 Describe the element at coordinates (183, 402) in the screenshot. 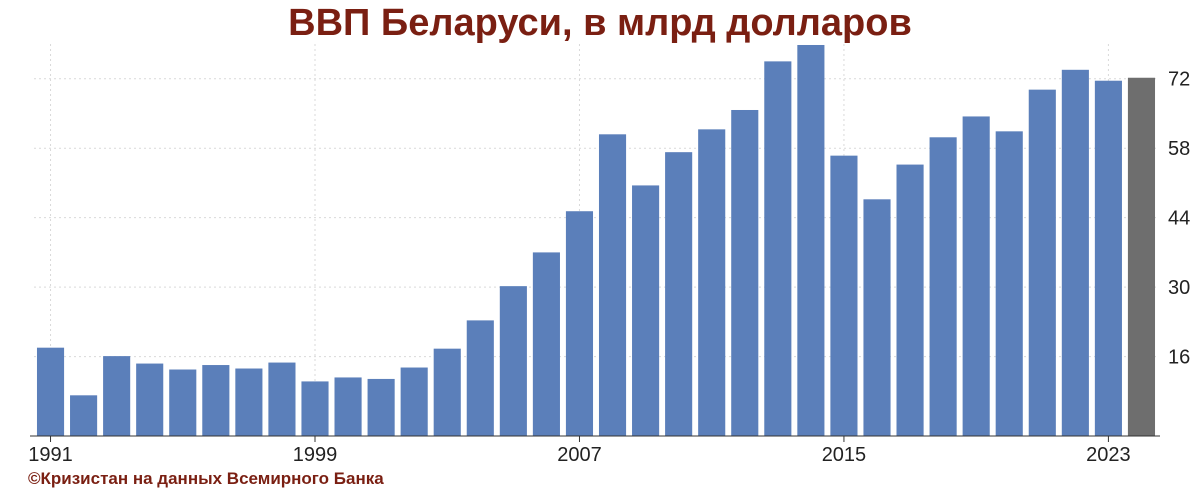

I see `bar-1995` at that location.